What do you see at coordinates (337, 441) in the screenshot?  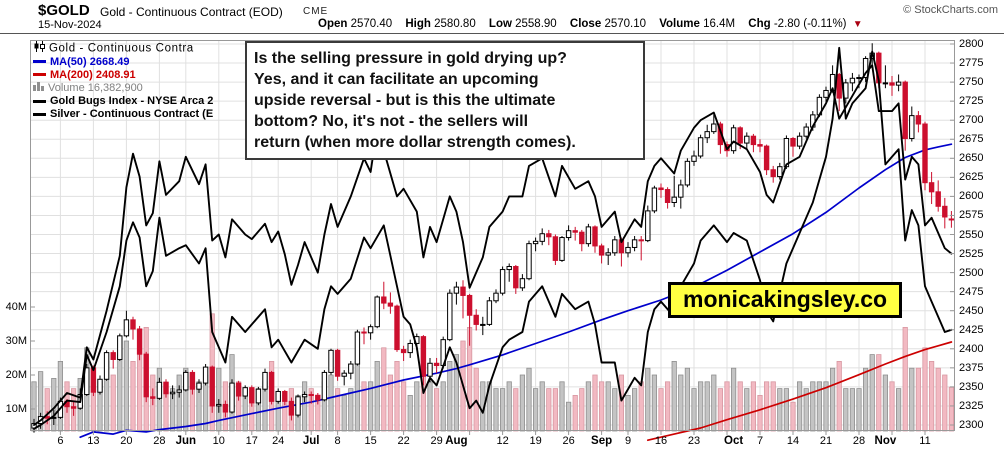 I see `date-tick-label: 8` at bounding box center [337, 441].